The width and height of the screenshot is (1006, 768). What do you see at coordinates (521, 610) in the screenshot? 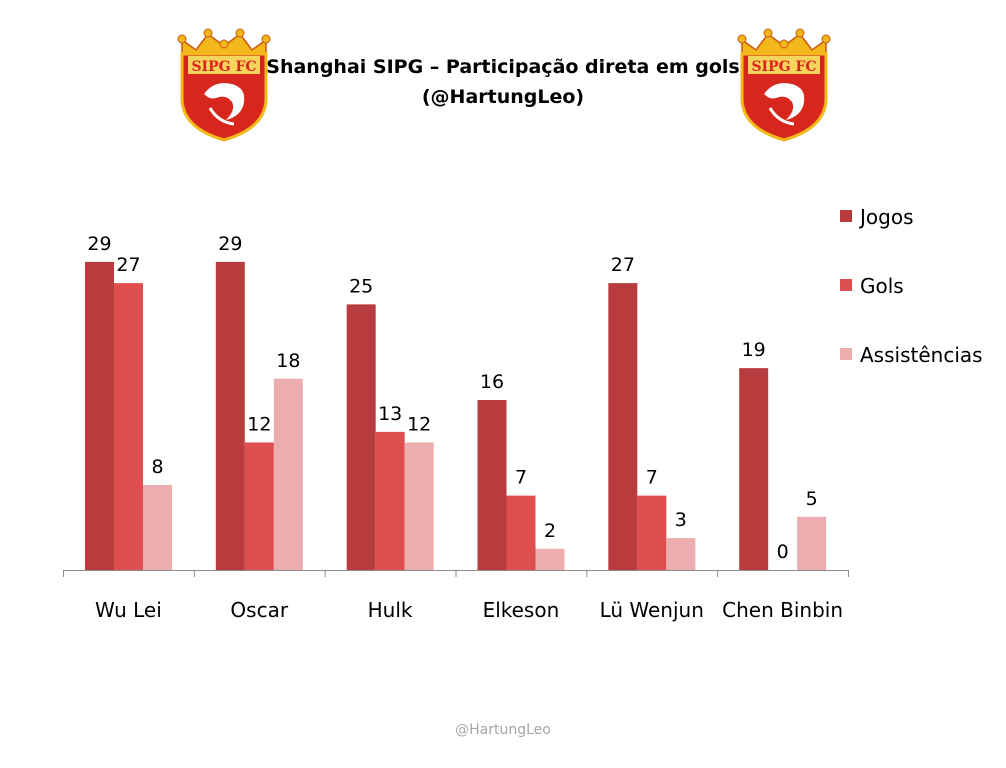
I see `category-label-3: Elkeson` at bounding box center [521, 610].